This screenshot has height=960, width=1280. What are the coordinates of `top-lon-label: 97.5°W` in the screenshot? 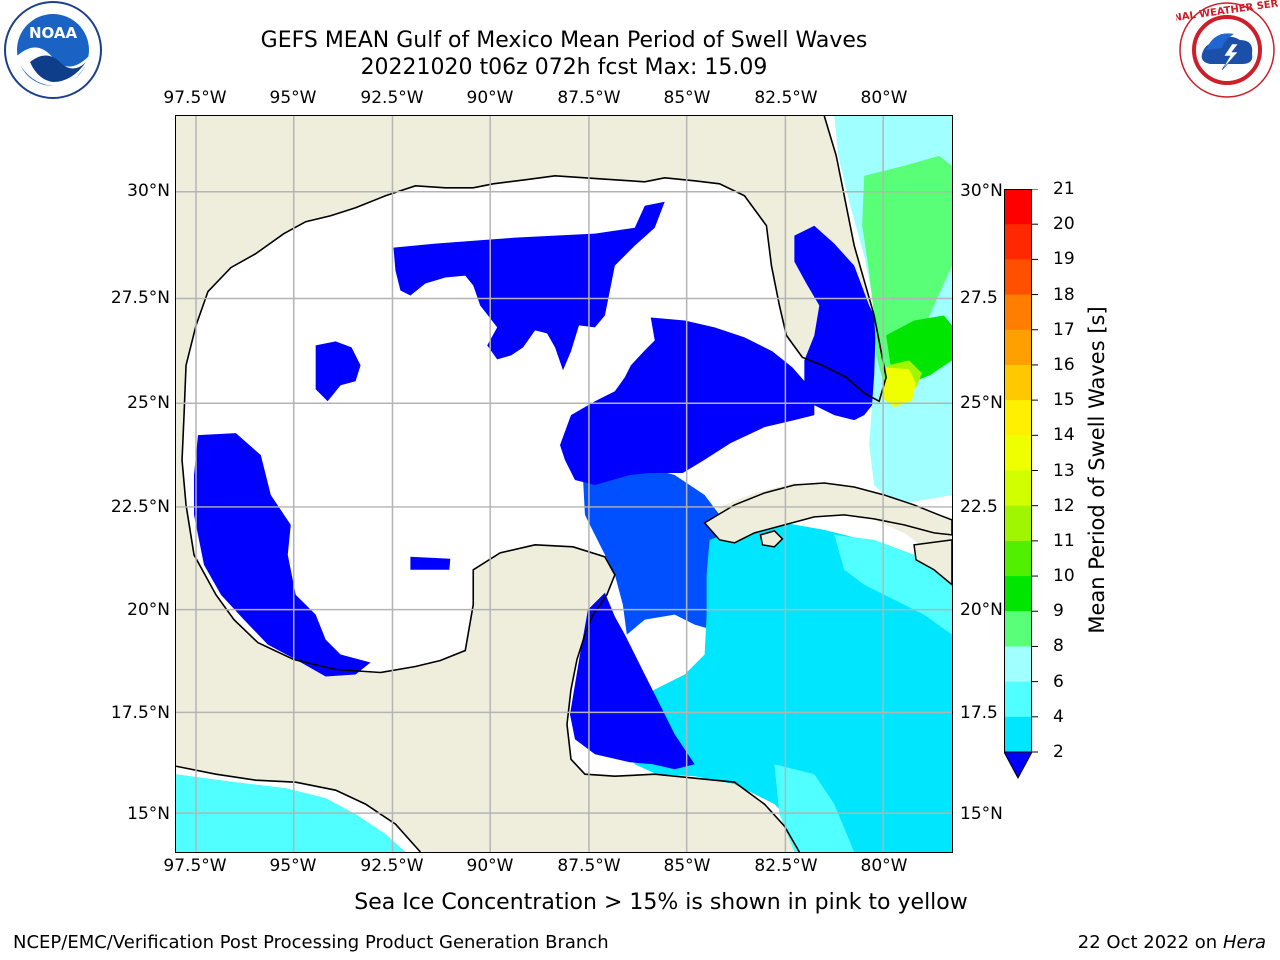 It's located at (195, 98).